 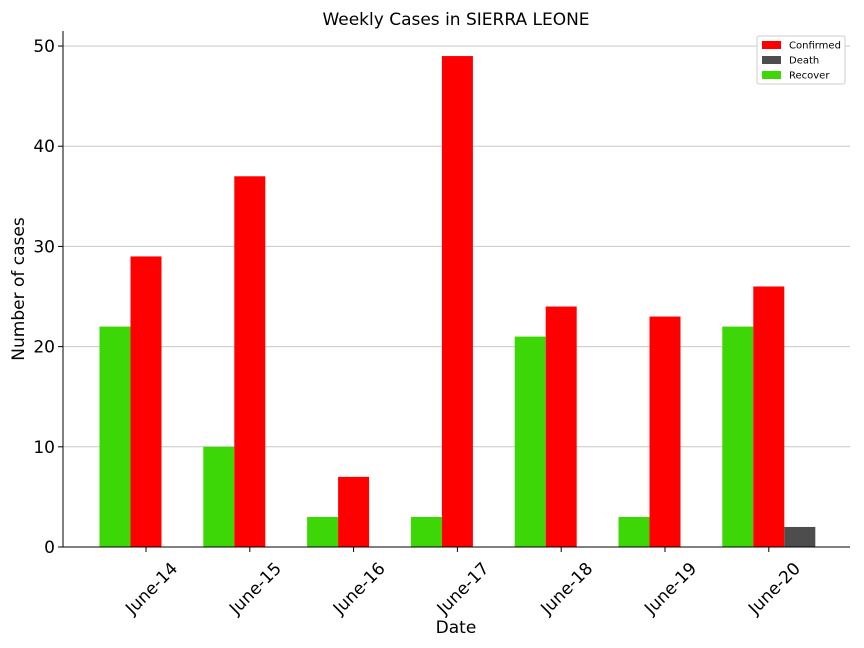 What do you see at coordinates (44, 348) in the screenshot?
I see `y-tick-label: 20` at bounding box center [44, 348].